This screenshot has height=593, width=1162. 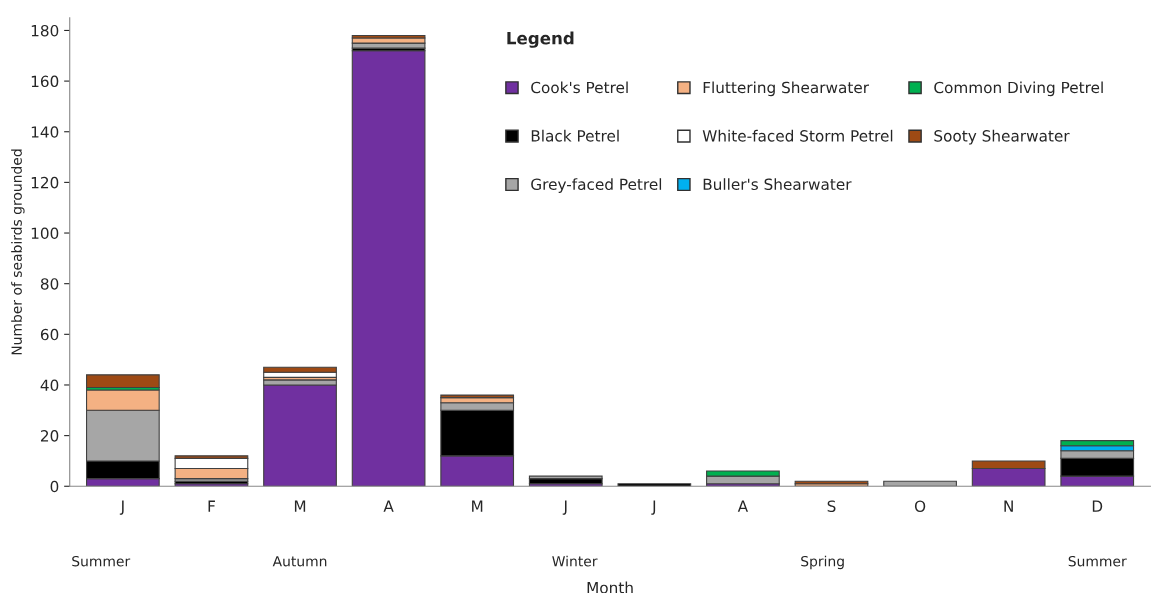 What do you see at coordinates (45, 182) in the screenshot?
I see `y-tick-label: 120` at bounding box center [45, 182].